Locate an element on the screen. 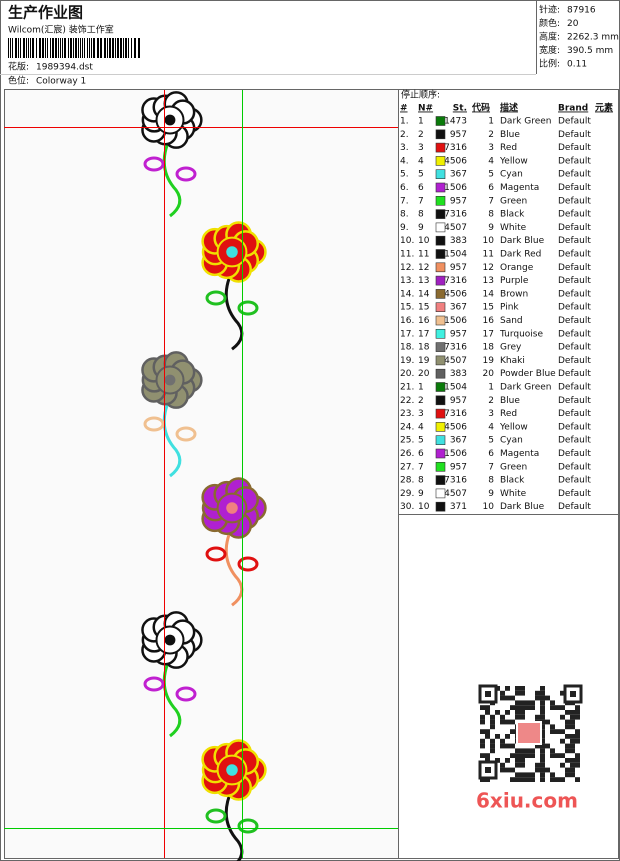  cell: 7 is located at coordinates (491, 201).